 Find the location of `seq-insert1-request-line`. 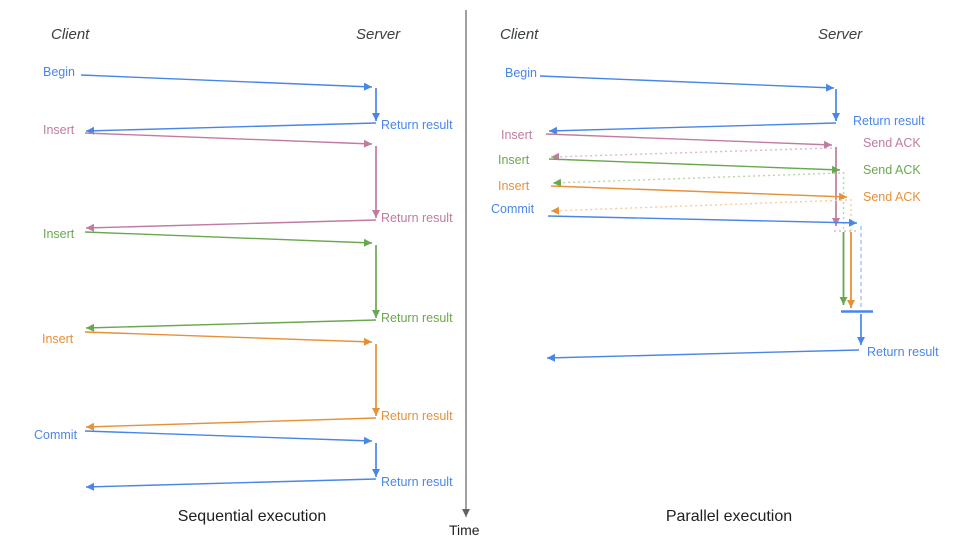

seq-insert1-request-line is located at coordinates (228, 140).